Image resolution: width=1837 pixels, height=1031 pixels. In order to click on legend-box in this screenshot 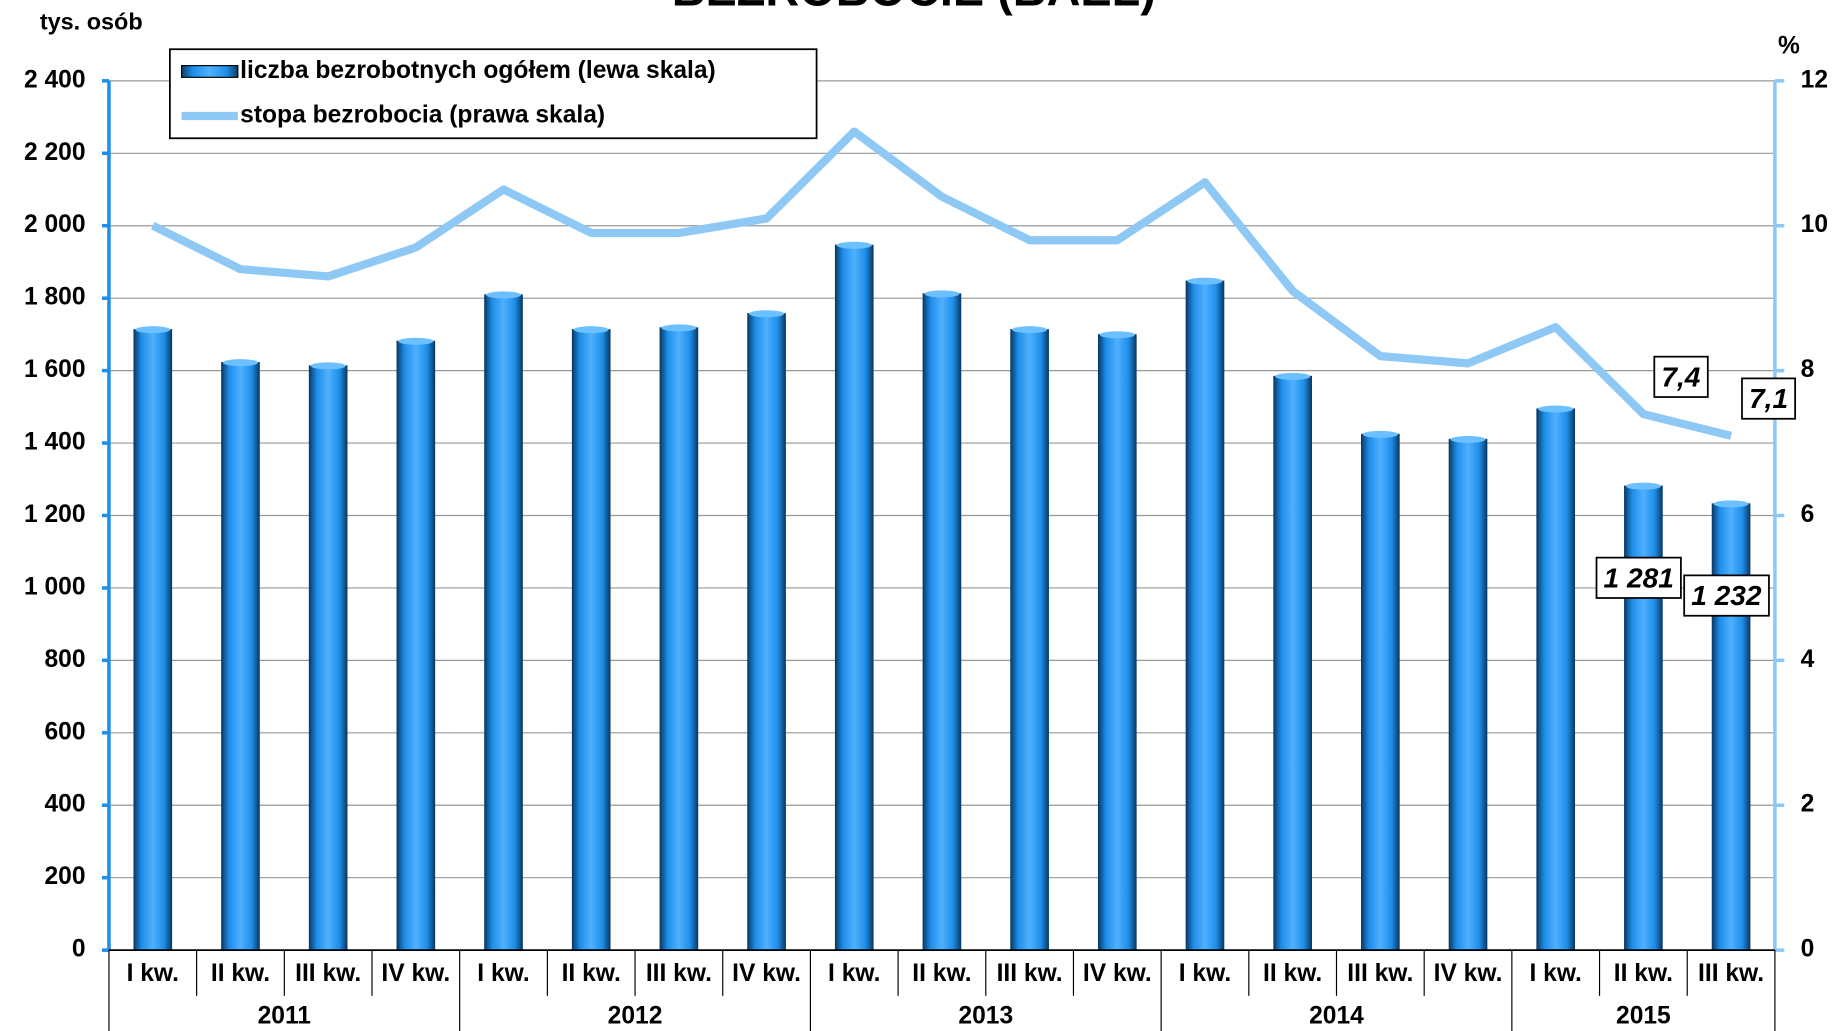, I will do `click(493, 94)`.